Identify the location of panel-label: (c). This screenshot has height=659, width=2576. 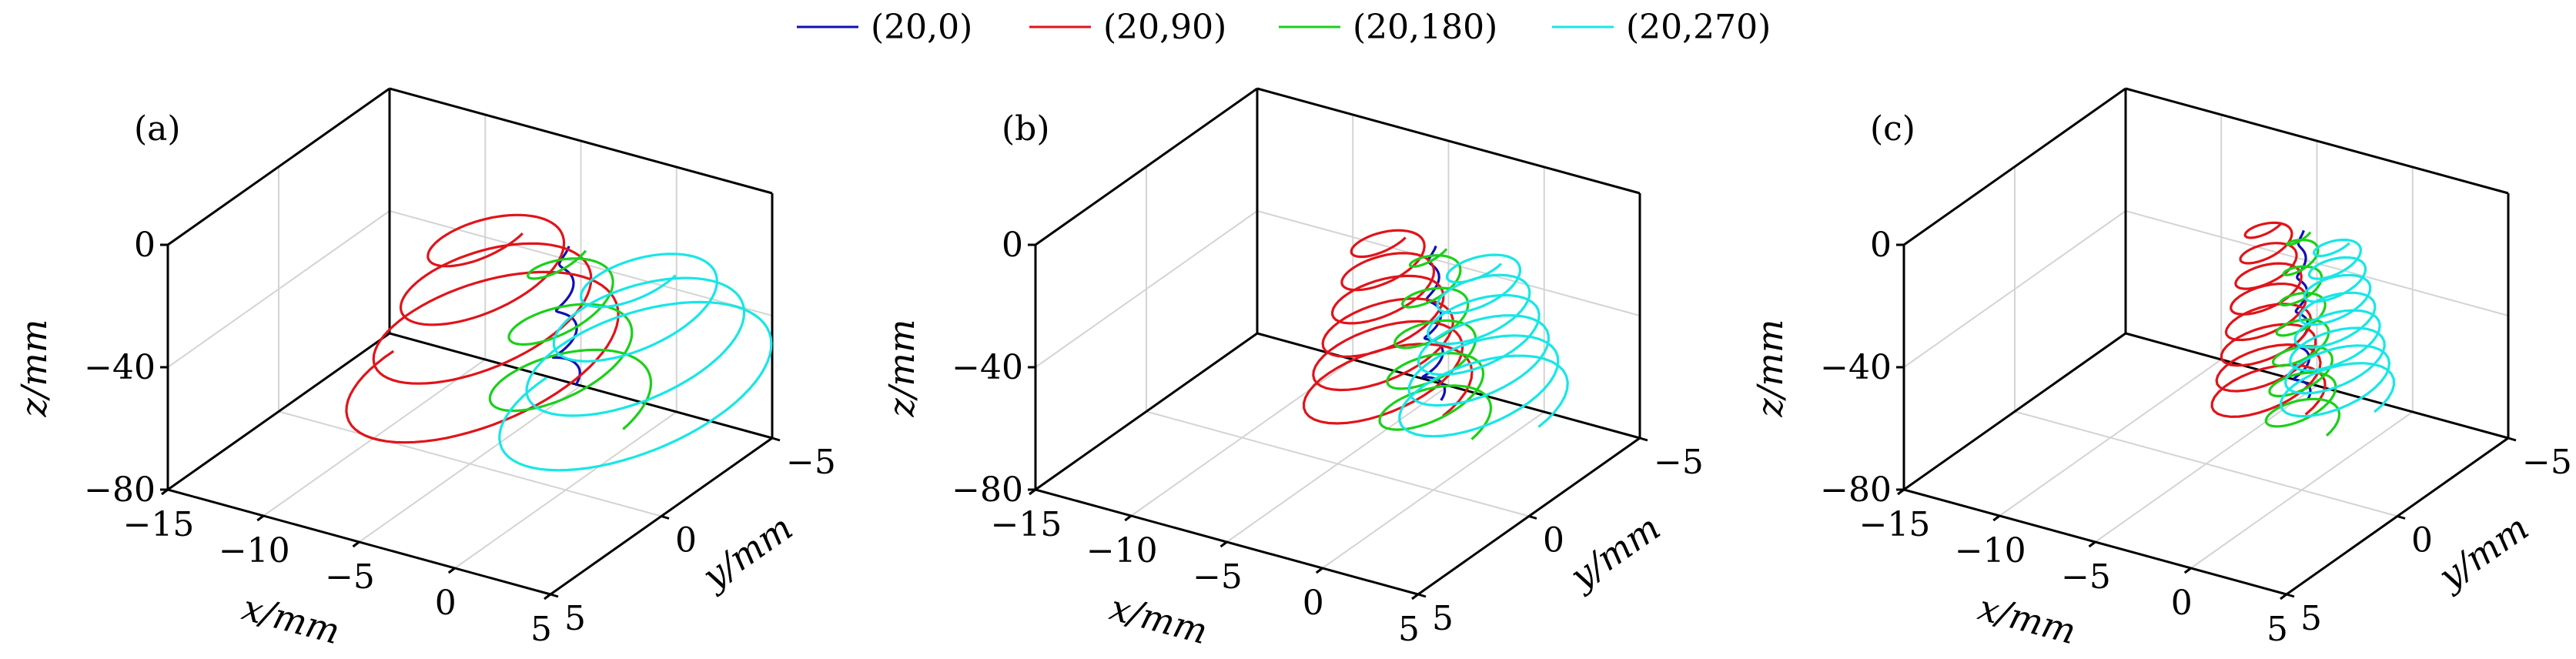
(1893, 129).